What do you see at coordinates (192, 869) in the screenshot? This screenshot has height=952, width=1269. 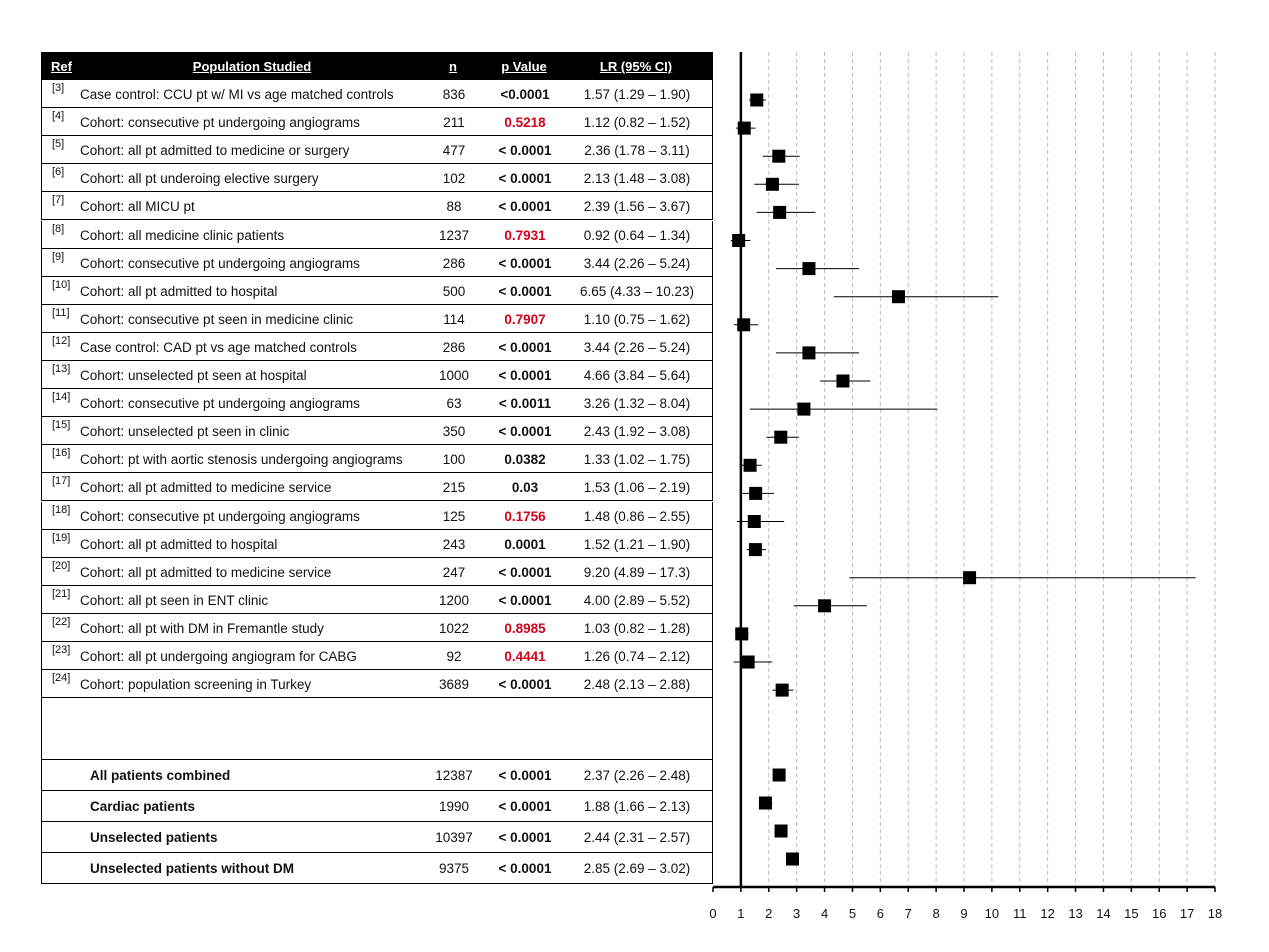 I see `summary-population: Unselected patients without DM` at bounding box center [192, 869].